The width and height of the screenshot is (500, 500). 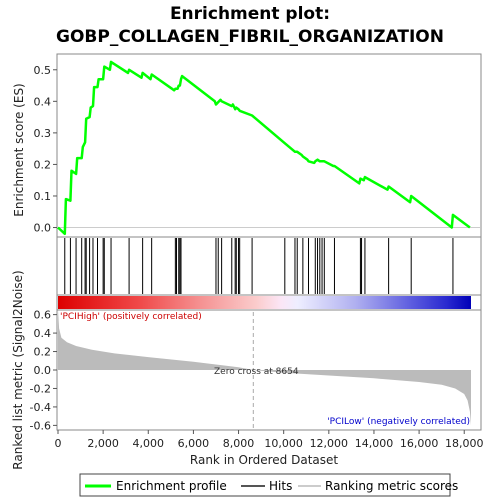 What do you see at coordinates (264, 460) in the screenshot?
I see `x-axis-label: Rank in Ordered Dataset` at bounding box center [264, 460].